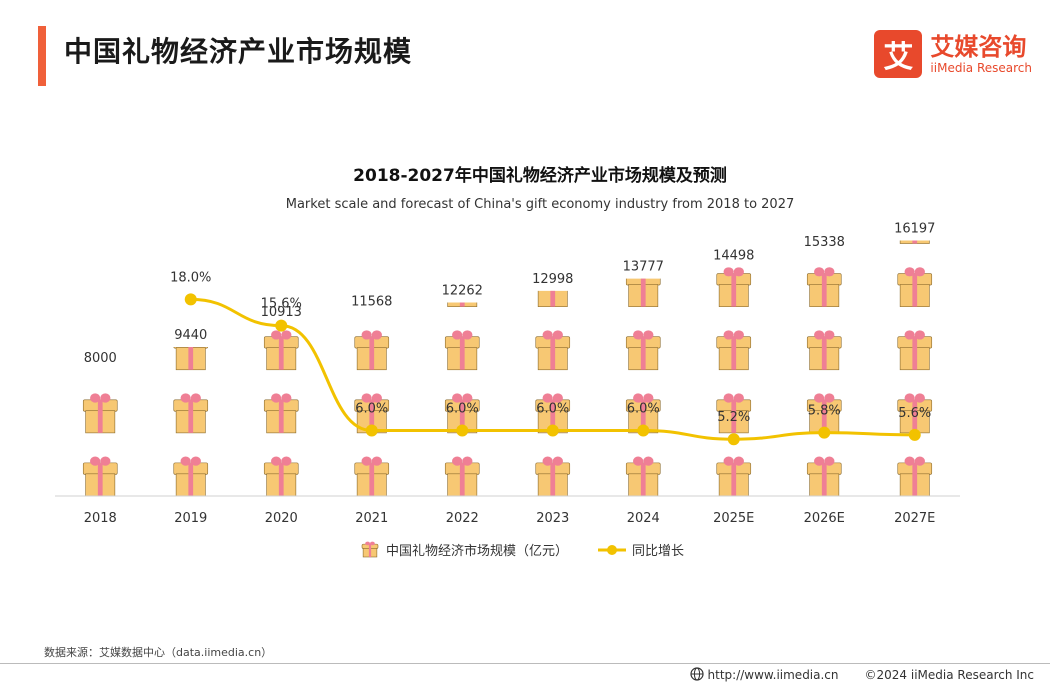 The width and height of the screenshot is (1050, 686). I want to click on legend-item-growth: 同比增长, so click(641, 551).